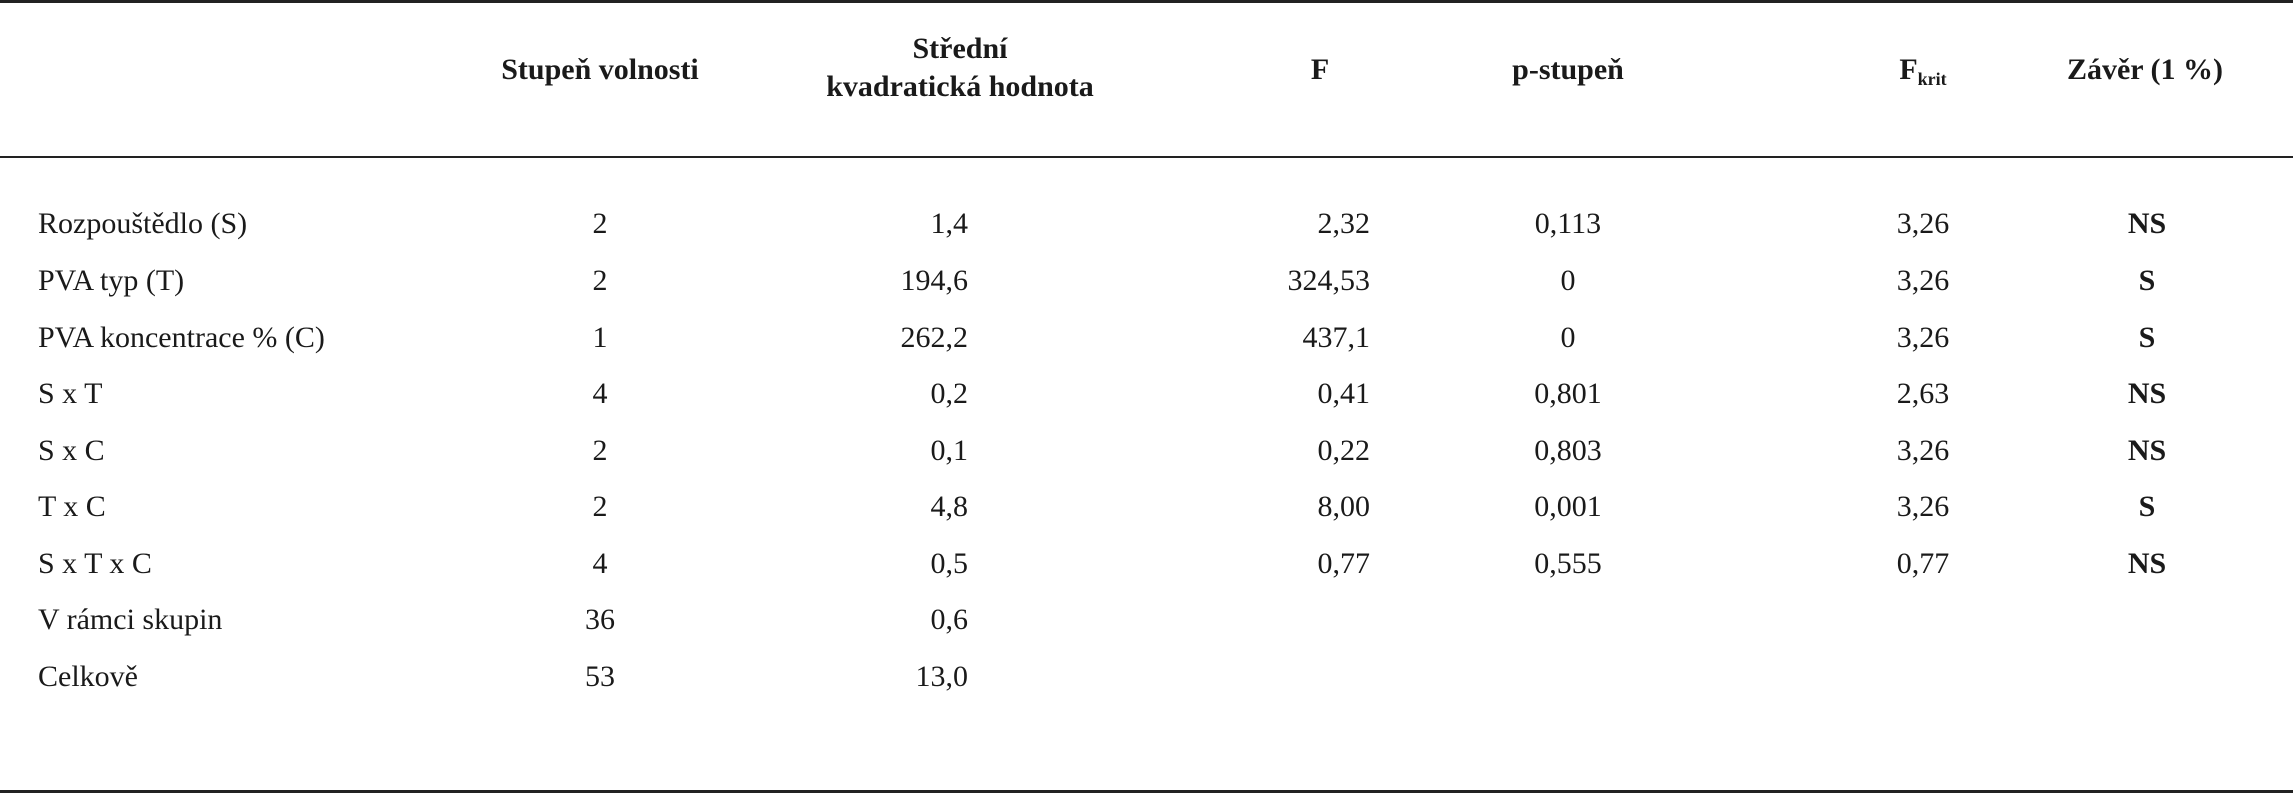 The width and height of the screenshot is (2293, 800). Describe the element at coordinates (1329, 280) in the screenshot. I see `cell-f: 324,53` at that location.